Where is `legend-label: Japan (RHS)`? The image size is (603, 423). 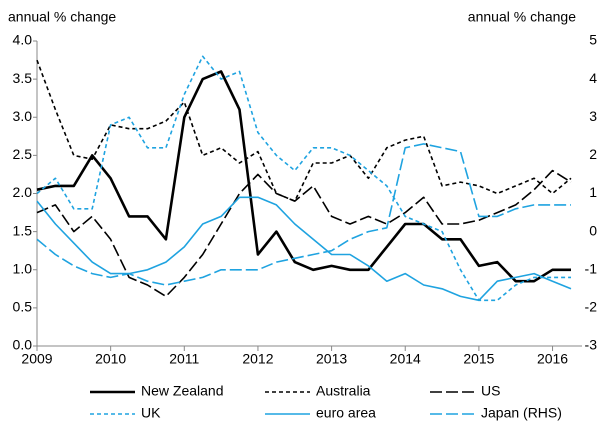
legend-label: Japan (RHS) is located at coordinates (521, 413).